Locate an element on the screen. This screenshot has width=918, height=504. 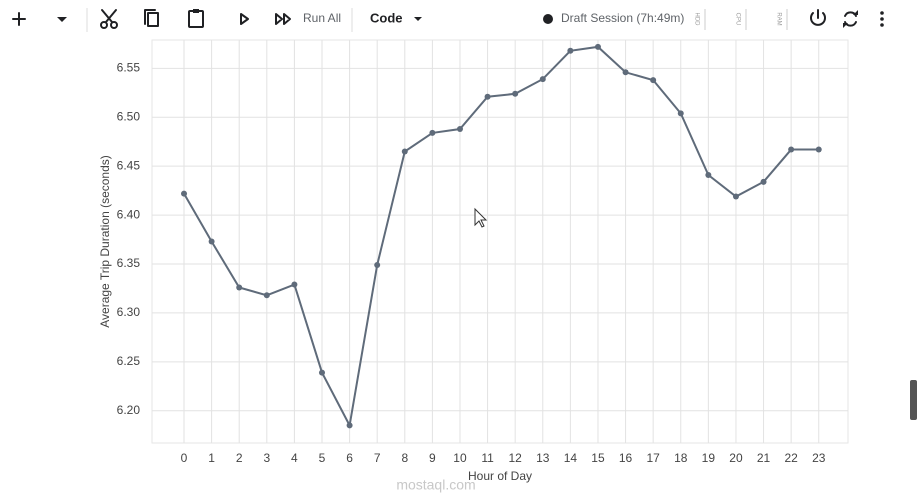
x-tick-label: 8 is located at coordinates (404, 458).